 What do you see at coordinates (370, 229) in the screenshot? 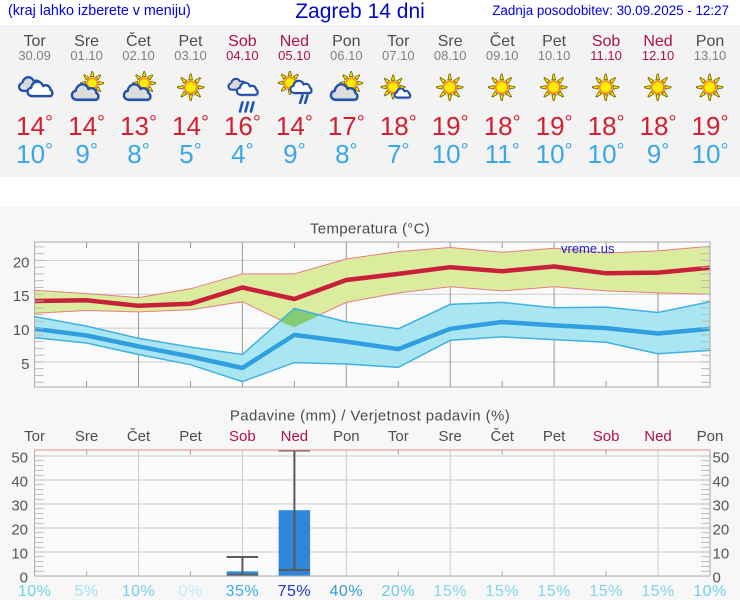
I see `svg-text: Temperatura (°C)` at bounding box center [370, 229].